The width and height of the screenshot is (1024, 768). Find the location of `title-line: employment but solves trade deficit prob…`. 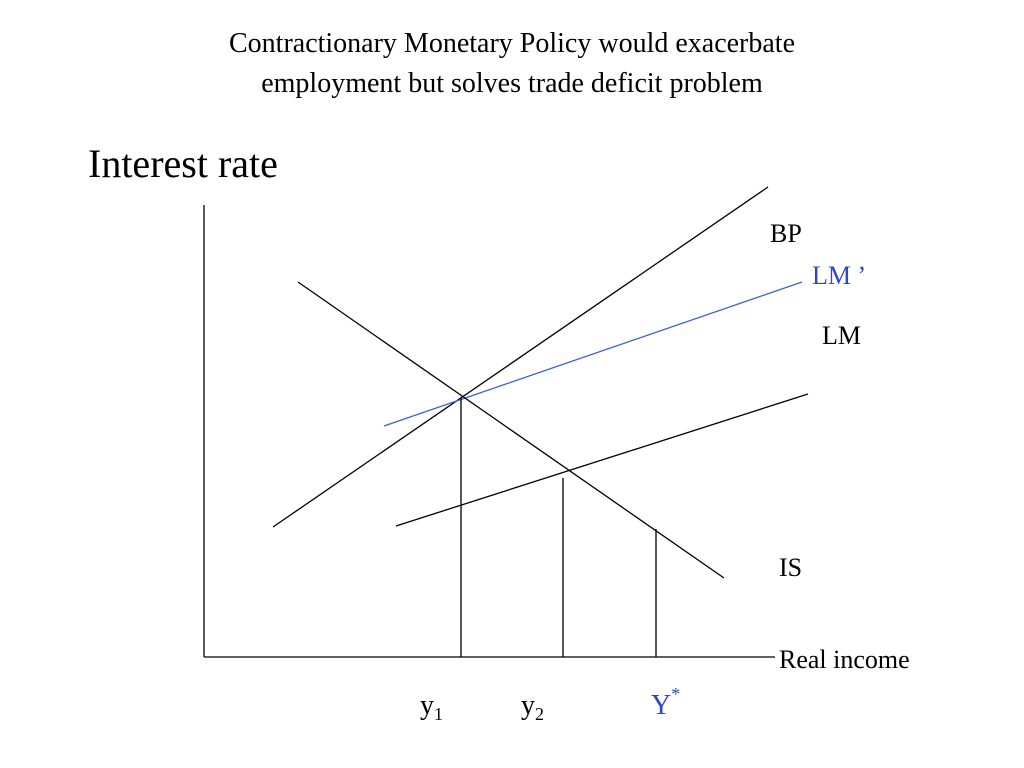

title-line: employment but solves trade deficit prob… is located at coordinates (512, 83).